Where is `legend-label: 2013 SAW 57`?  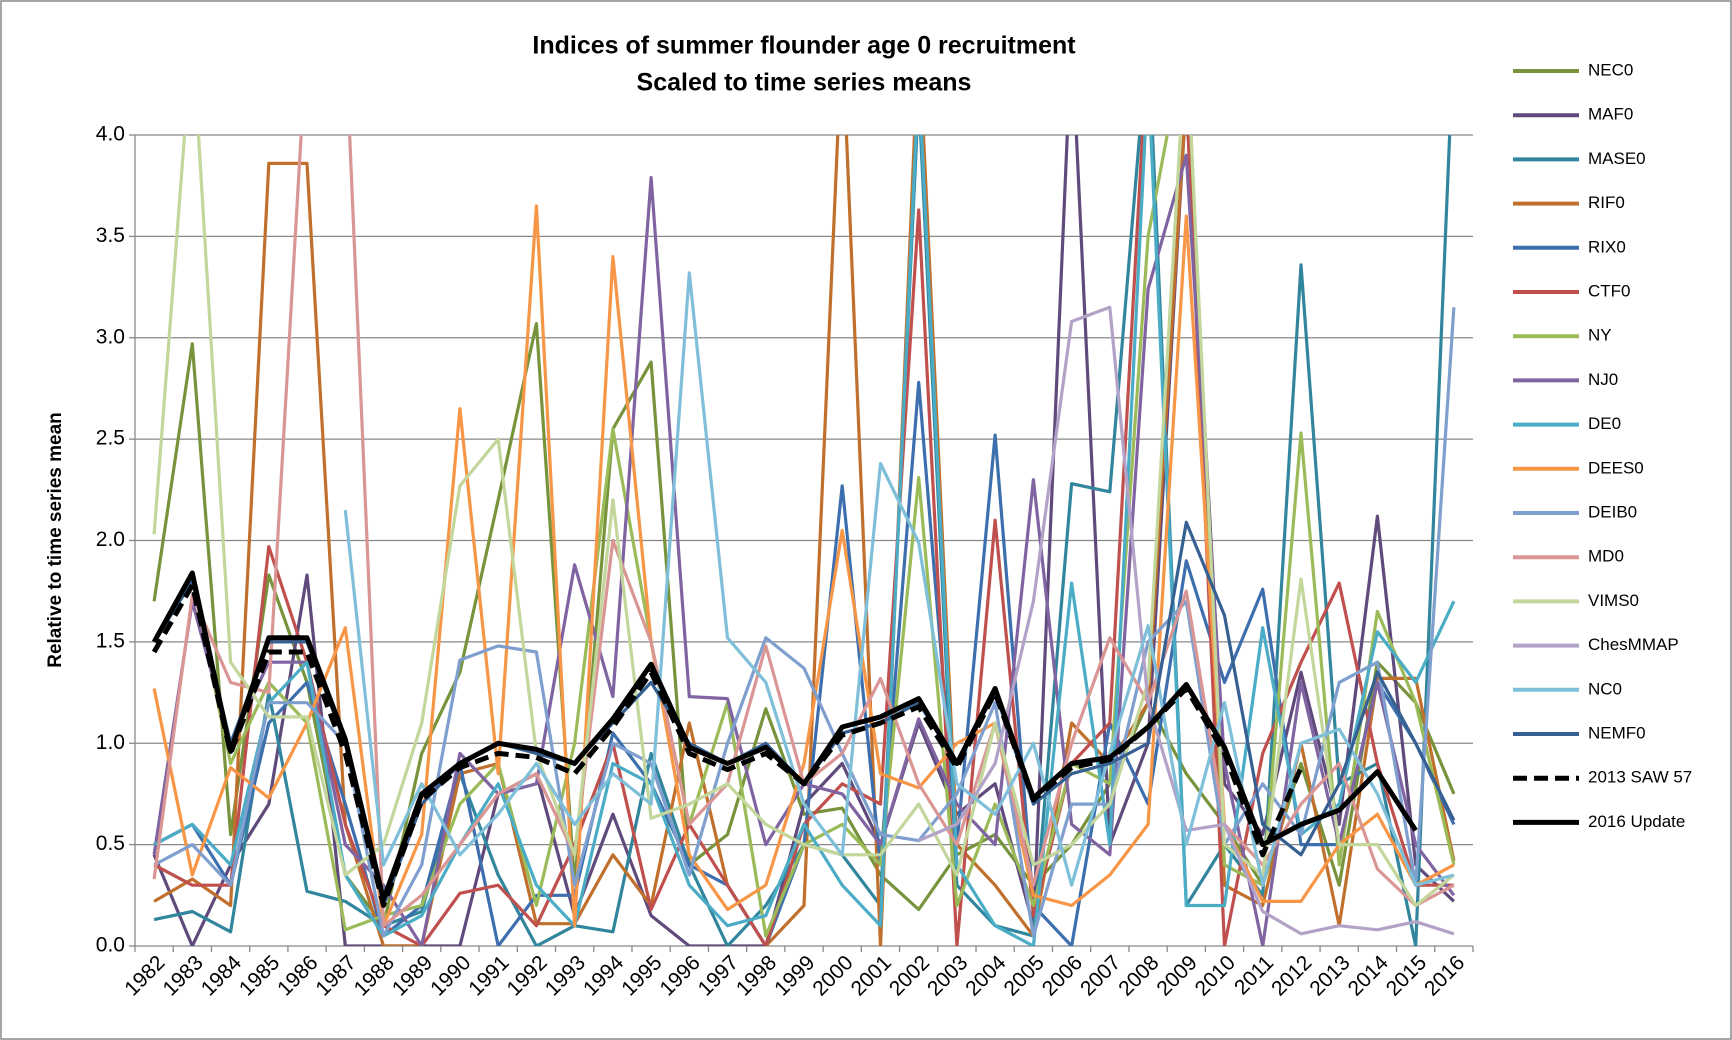 legend-label: 2013 SAW 57 is located at coordinates (1640, 777).